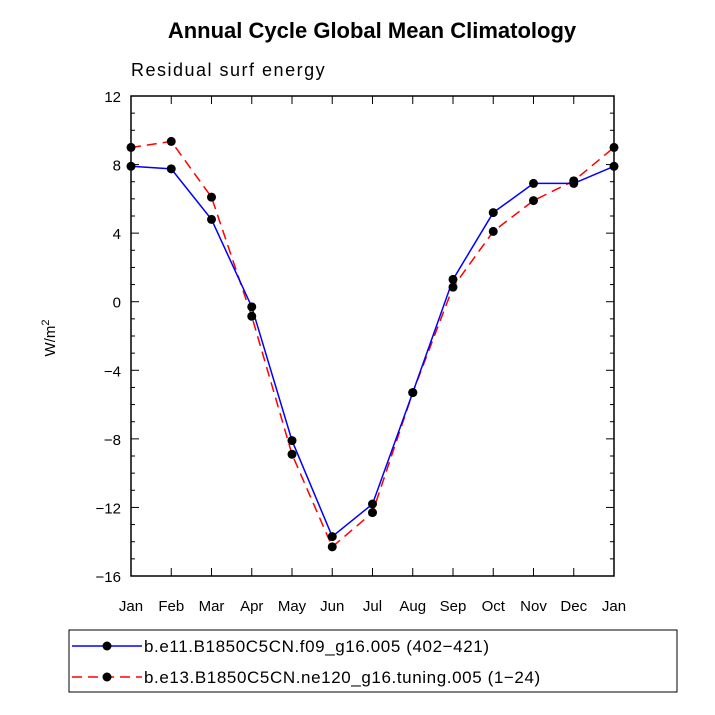  What do you see at coordinates (251, 606) in the screenshot?
I see `x-tick-label: Apr` at bounding box center [251, 606].